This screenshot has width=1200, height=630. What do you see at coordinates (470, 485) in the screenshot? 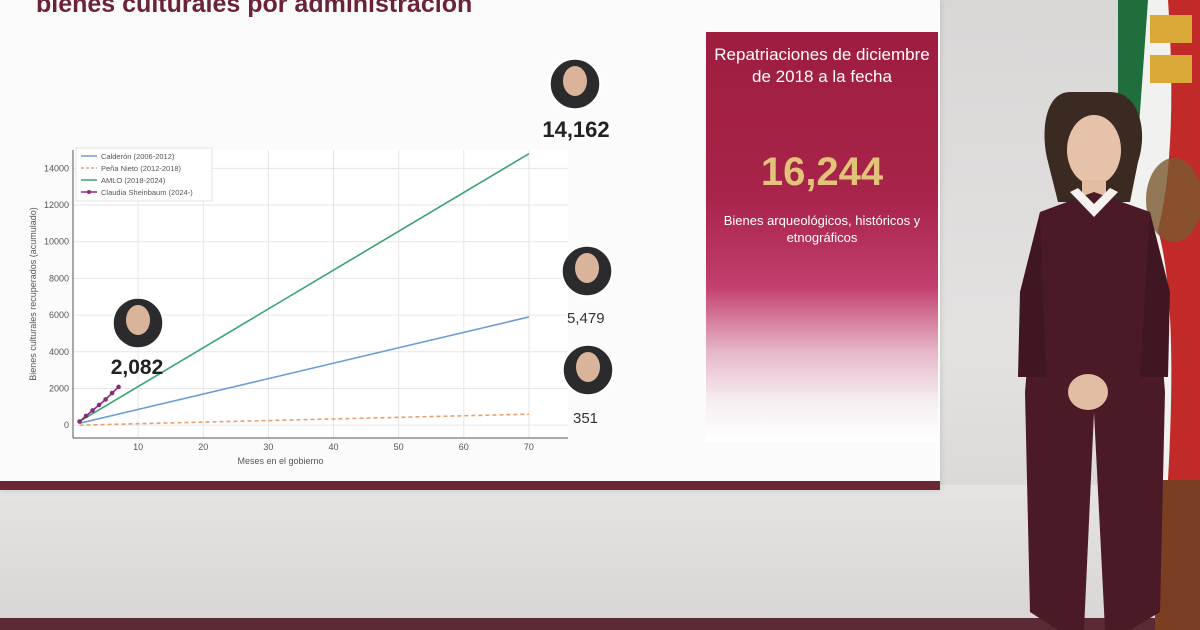
I see `screen-bottom-bar` at bounding box center [470, 485].